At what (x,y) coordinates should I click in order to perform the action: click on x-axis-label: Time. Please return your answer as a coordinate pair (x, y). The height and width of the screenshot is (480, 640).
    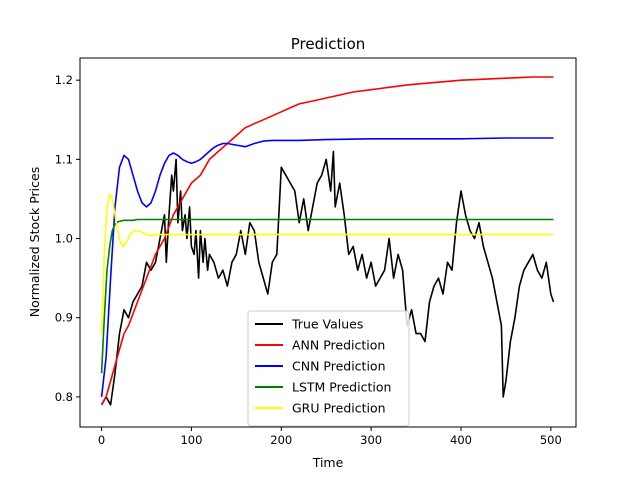
    Looking at the image, I should click on (328, 462).